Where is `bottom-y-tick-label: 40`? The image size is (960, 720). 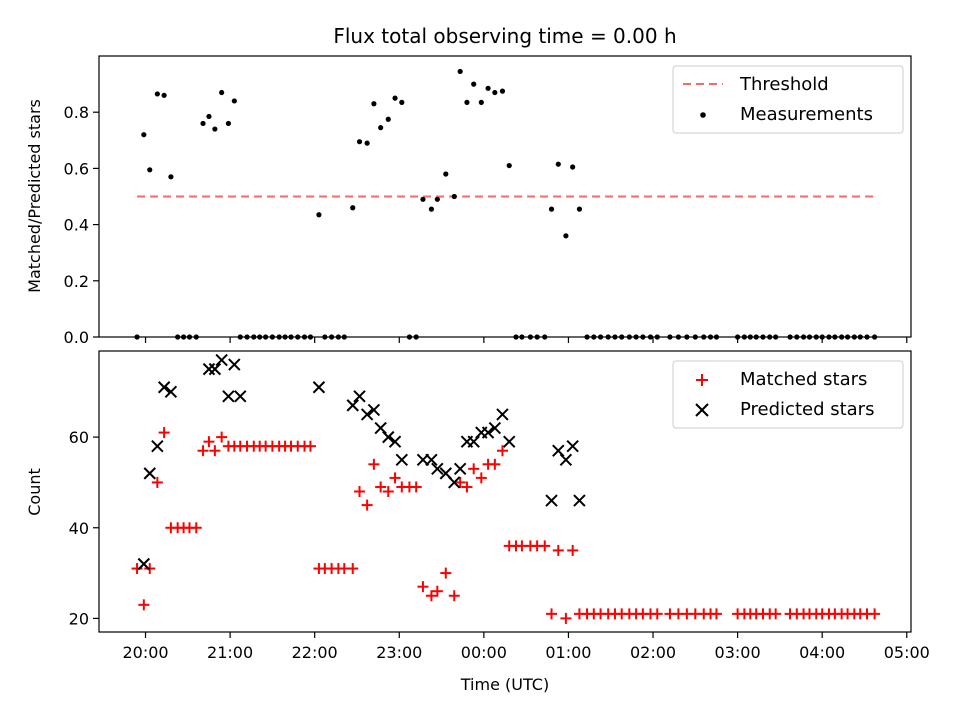
bottom-y-tick-label: 40 is located at coordinates (79, 528).